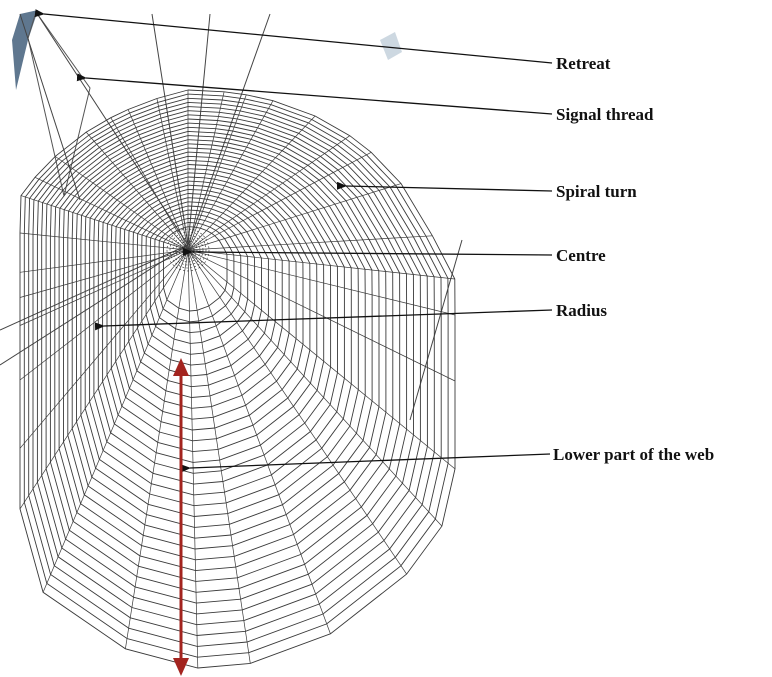 The image size is (772, 677). What do you see at coordinates (582, 310) in the screenshot?
I see `radius-label: Radius` at bounding box center [582, 310].